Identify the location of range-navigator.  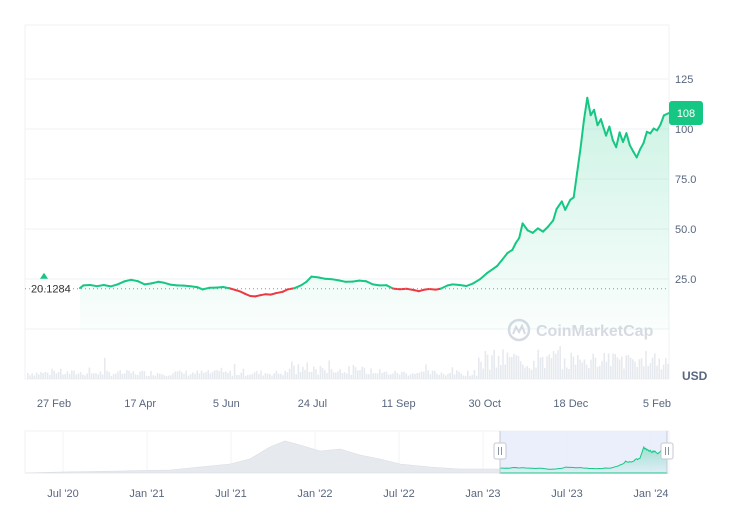
(349, 452).